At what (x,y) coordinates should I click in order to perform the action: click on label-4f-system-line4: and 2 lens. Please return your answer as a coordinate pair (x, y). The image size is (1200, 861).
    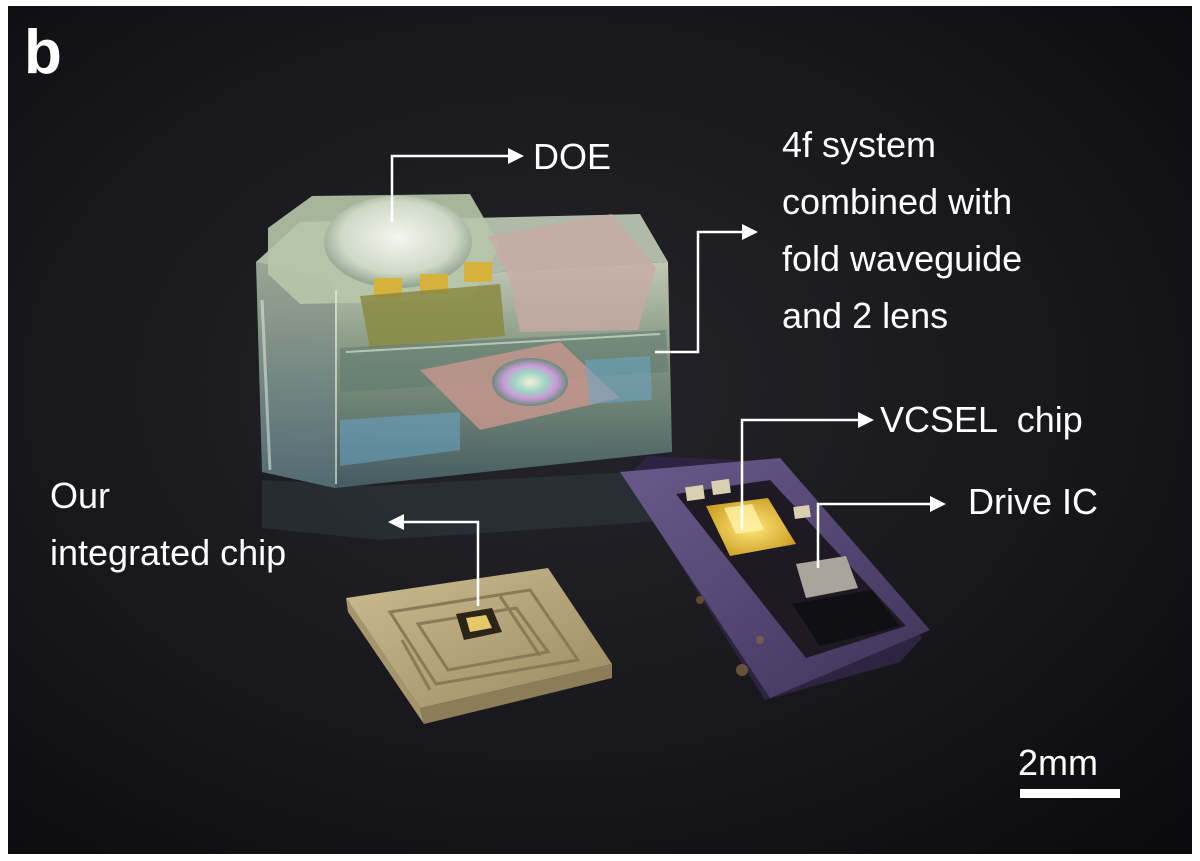
    Looking at the image, I should click on (865, 315).